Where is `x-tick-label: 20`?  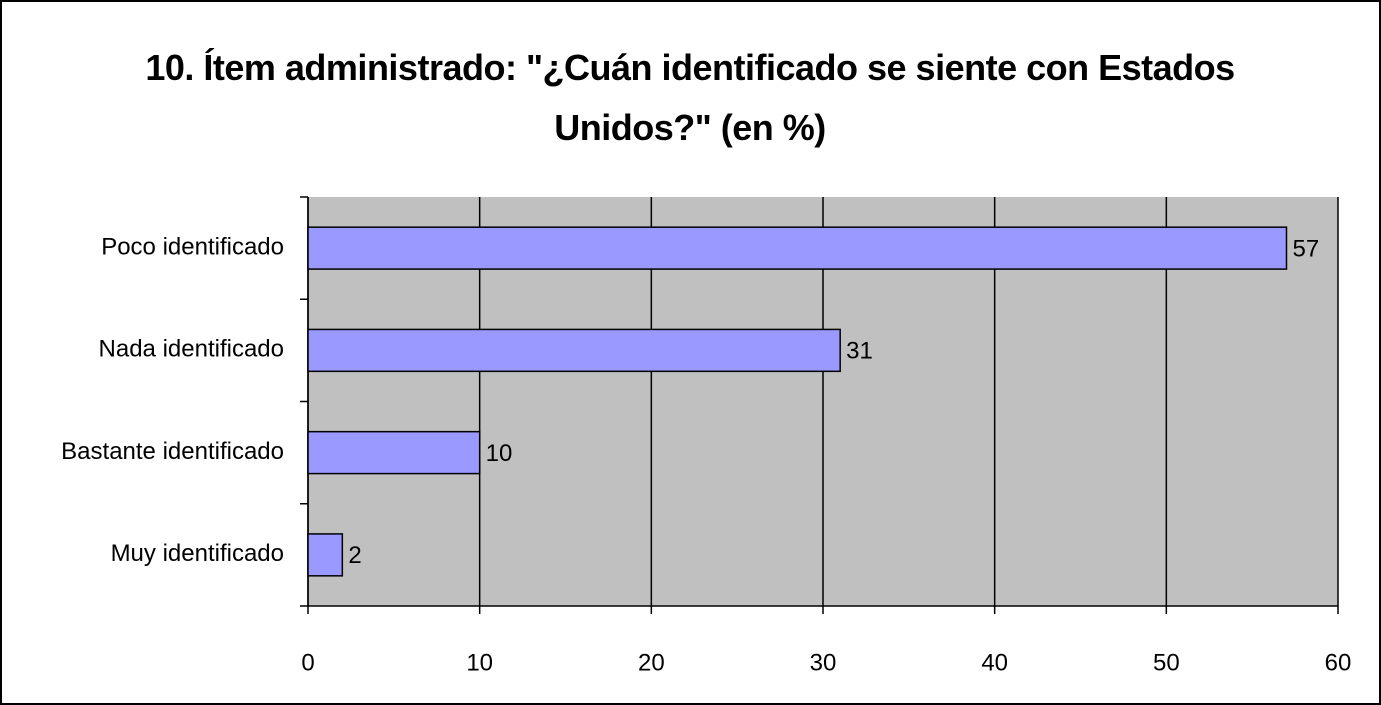
x-tick-label: 20 is located at coordinates (651, 662).